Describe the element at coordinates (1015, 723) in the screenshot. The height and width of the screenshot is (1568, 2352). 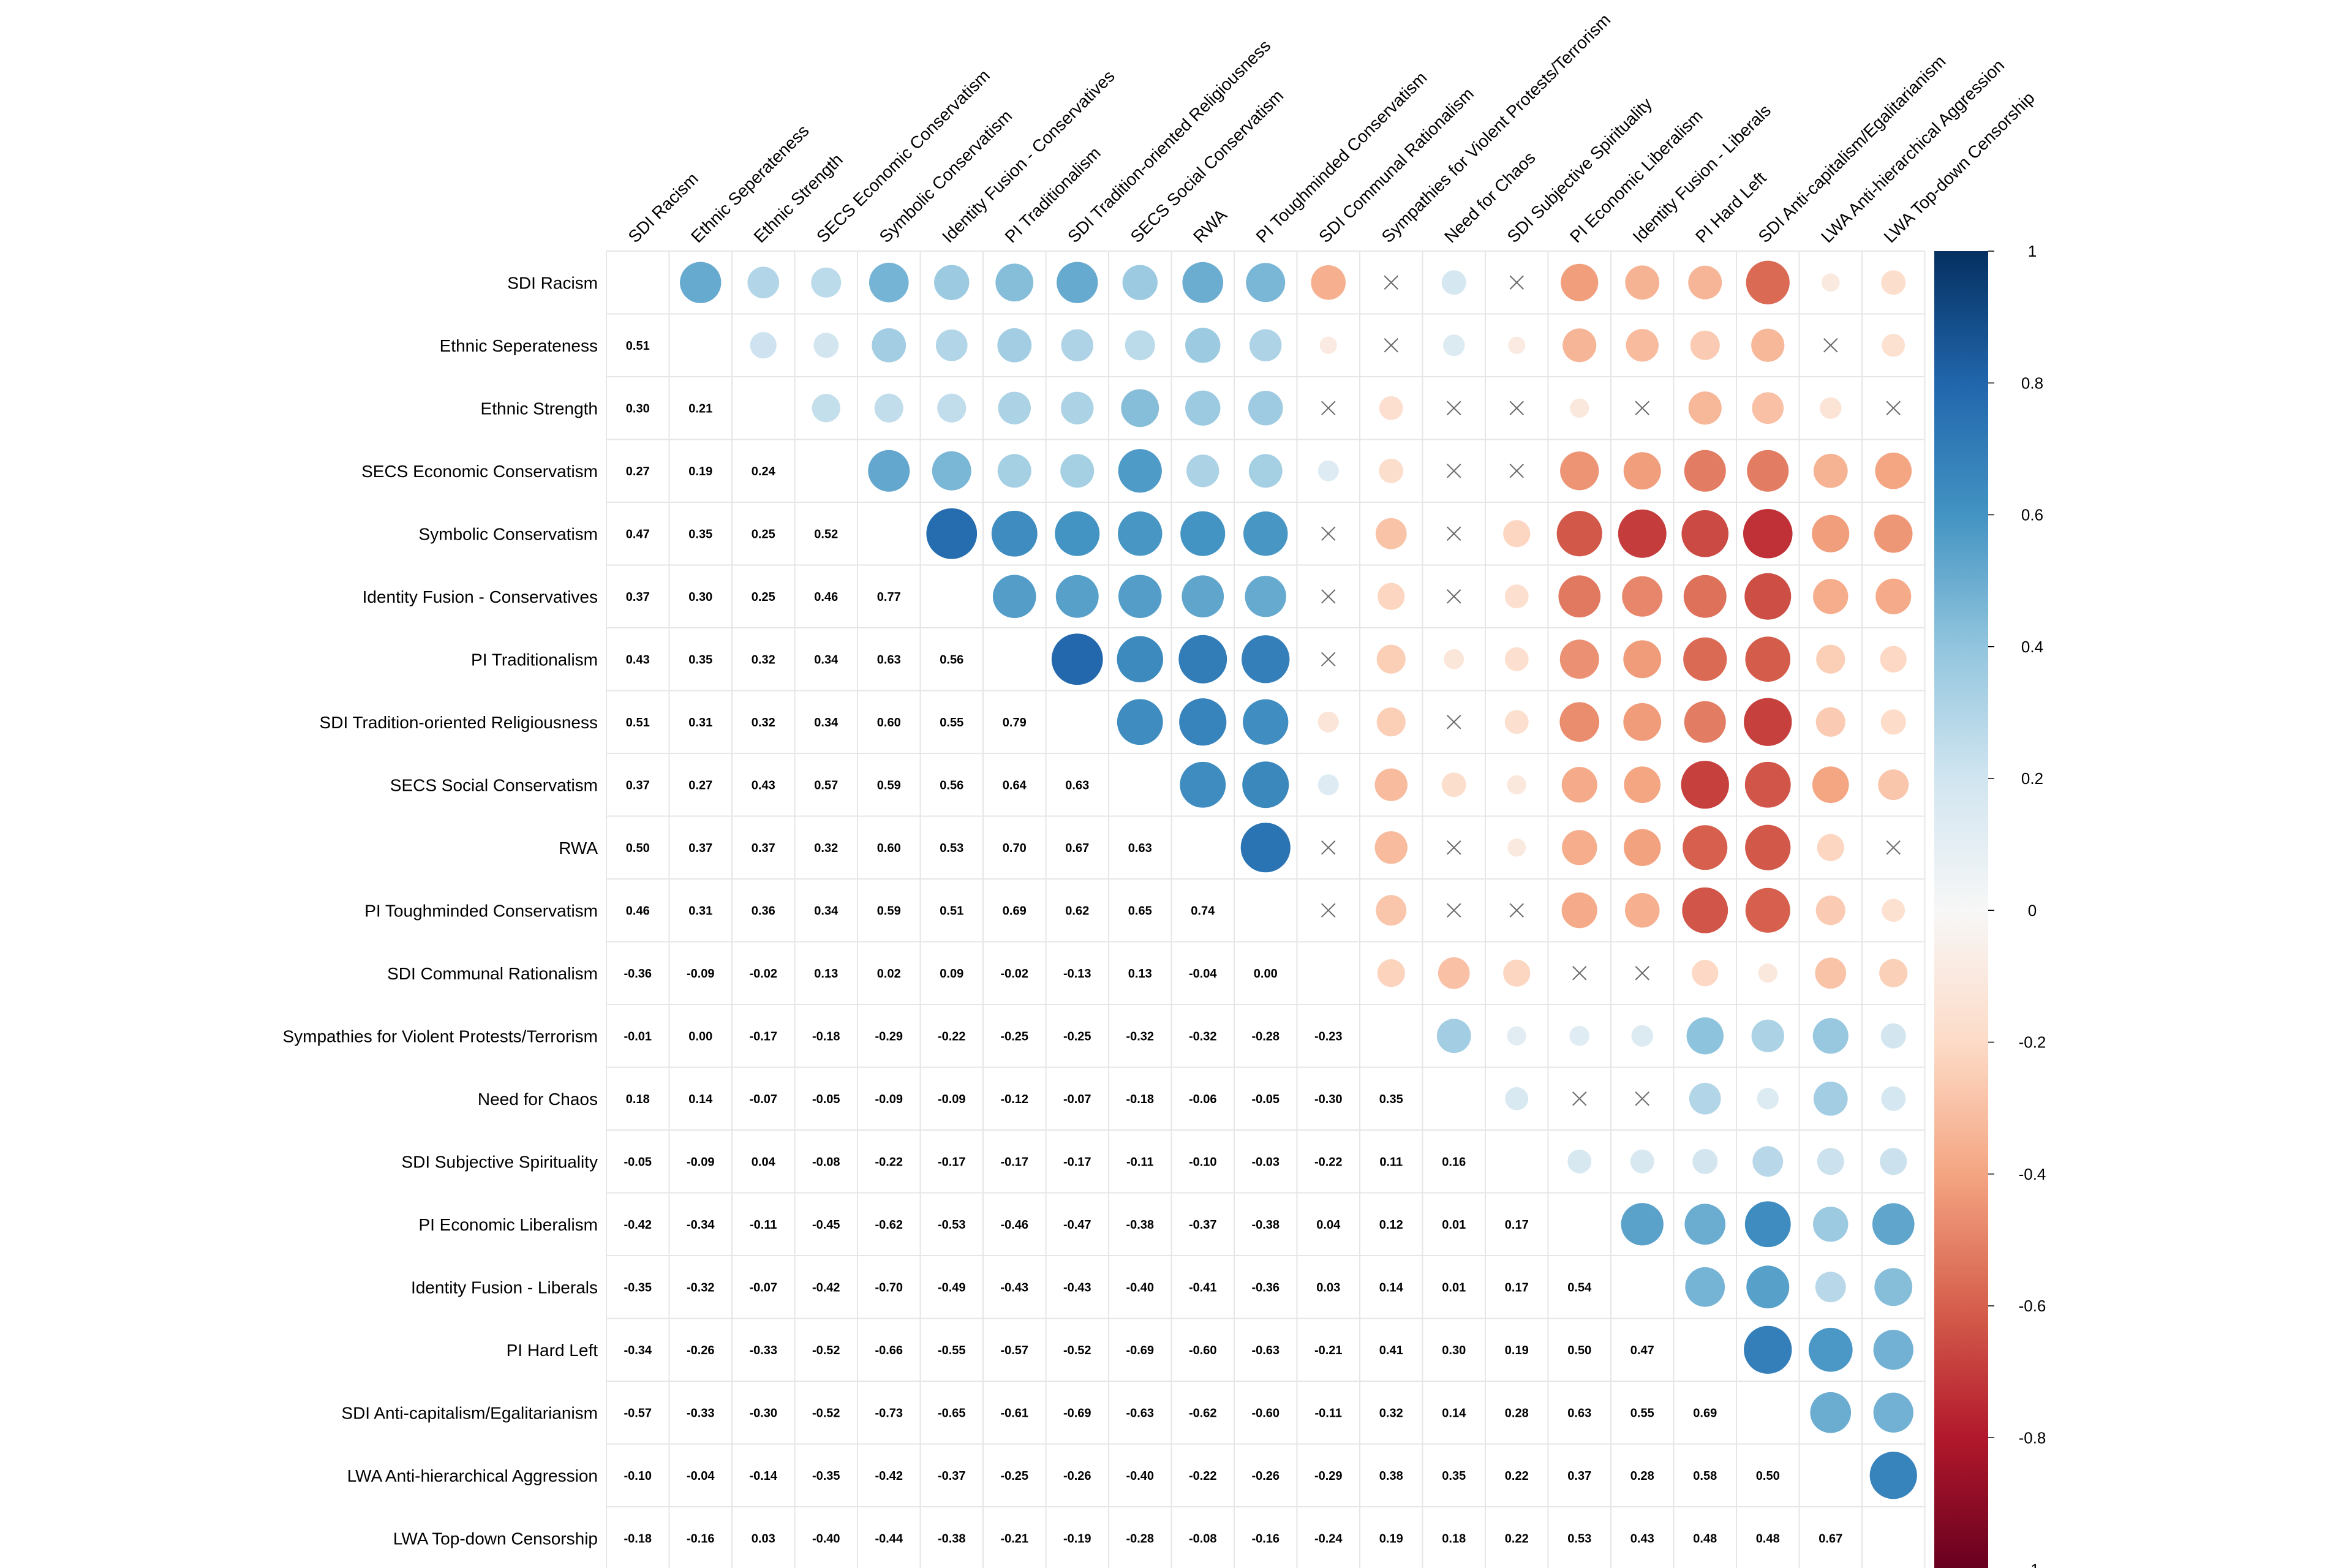
I see `corr-value-7-6: 0.79` at that location.